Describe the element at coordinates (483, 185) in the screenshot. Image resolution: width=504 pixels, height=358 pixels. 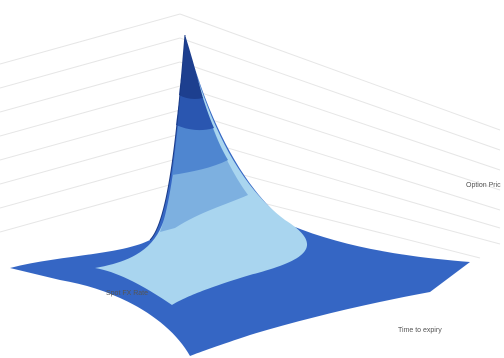
I see `z-axis-label: Option Pric` at that location.